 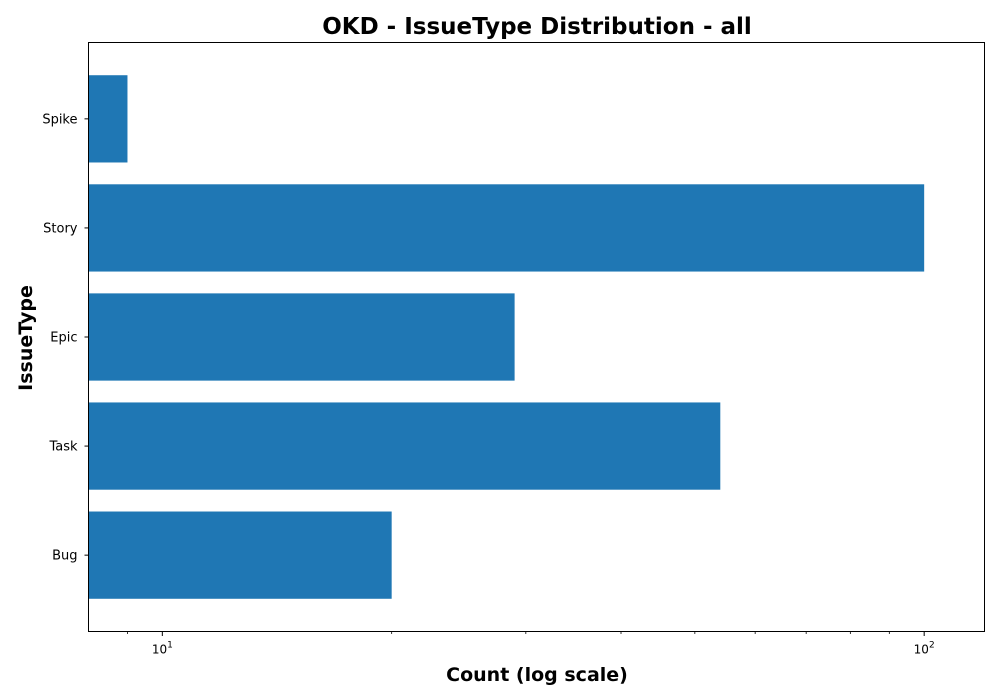 What do you see at coordinates (63, 447) in the screenshot?
I see `y-tick-label-task: Task` at bounding box center [63, 447].